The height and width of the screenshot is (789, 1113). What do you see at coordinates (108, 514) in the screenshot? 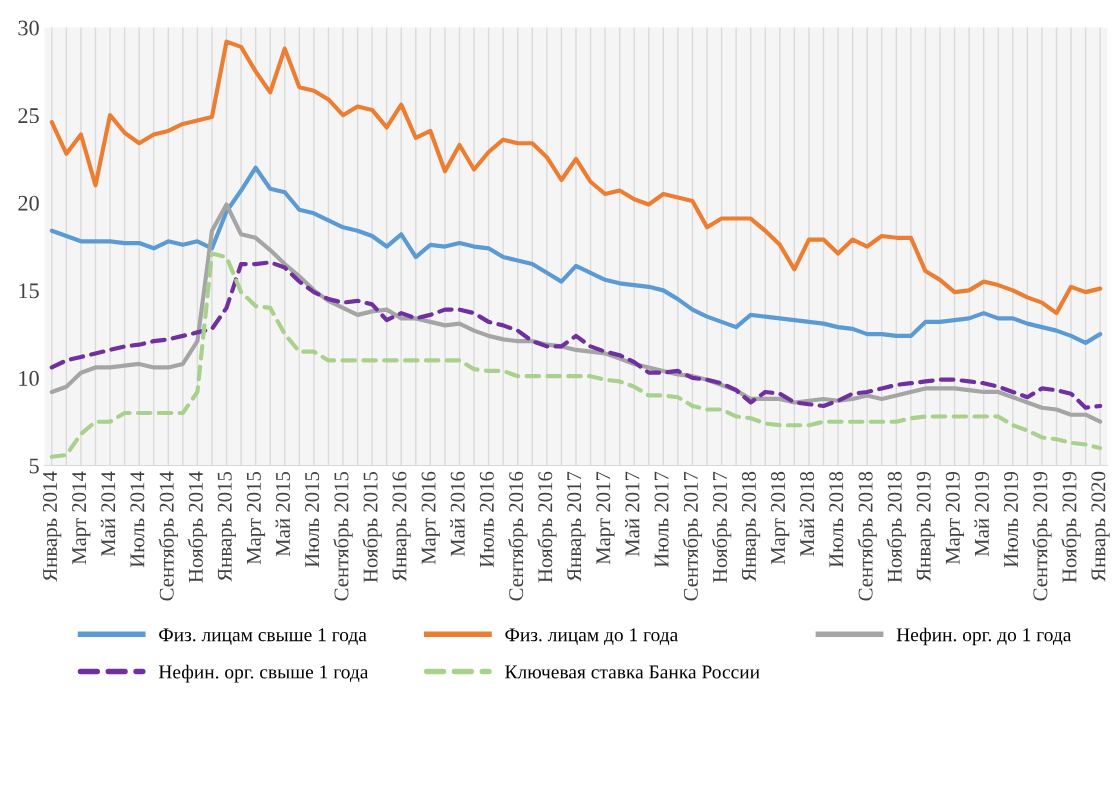
I see `x-tick-label: Май 2014` at bounding box center [108, 514].